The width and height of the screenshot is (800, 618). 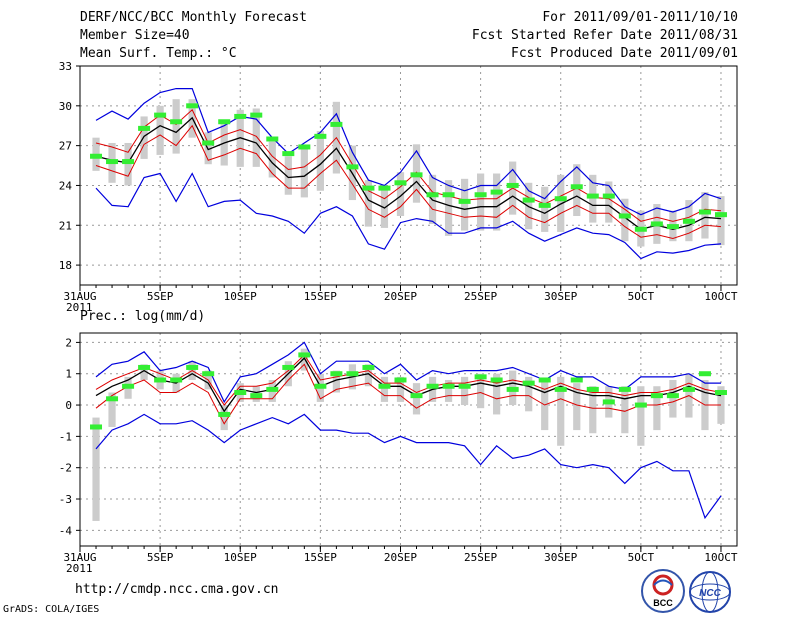 What do you see at coordinates (604, 35) in the screenshot?
I see `forecast-started-date: Fcst Started Refer Date 2011/08/31` at bounding box center [604, 35].